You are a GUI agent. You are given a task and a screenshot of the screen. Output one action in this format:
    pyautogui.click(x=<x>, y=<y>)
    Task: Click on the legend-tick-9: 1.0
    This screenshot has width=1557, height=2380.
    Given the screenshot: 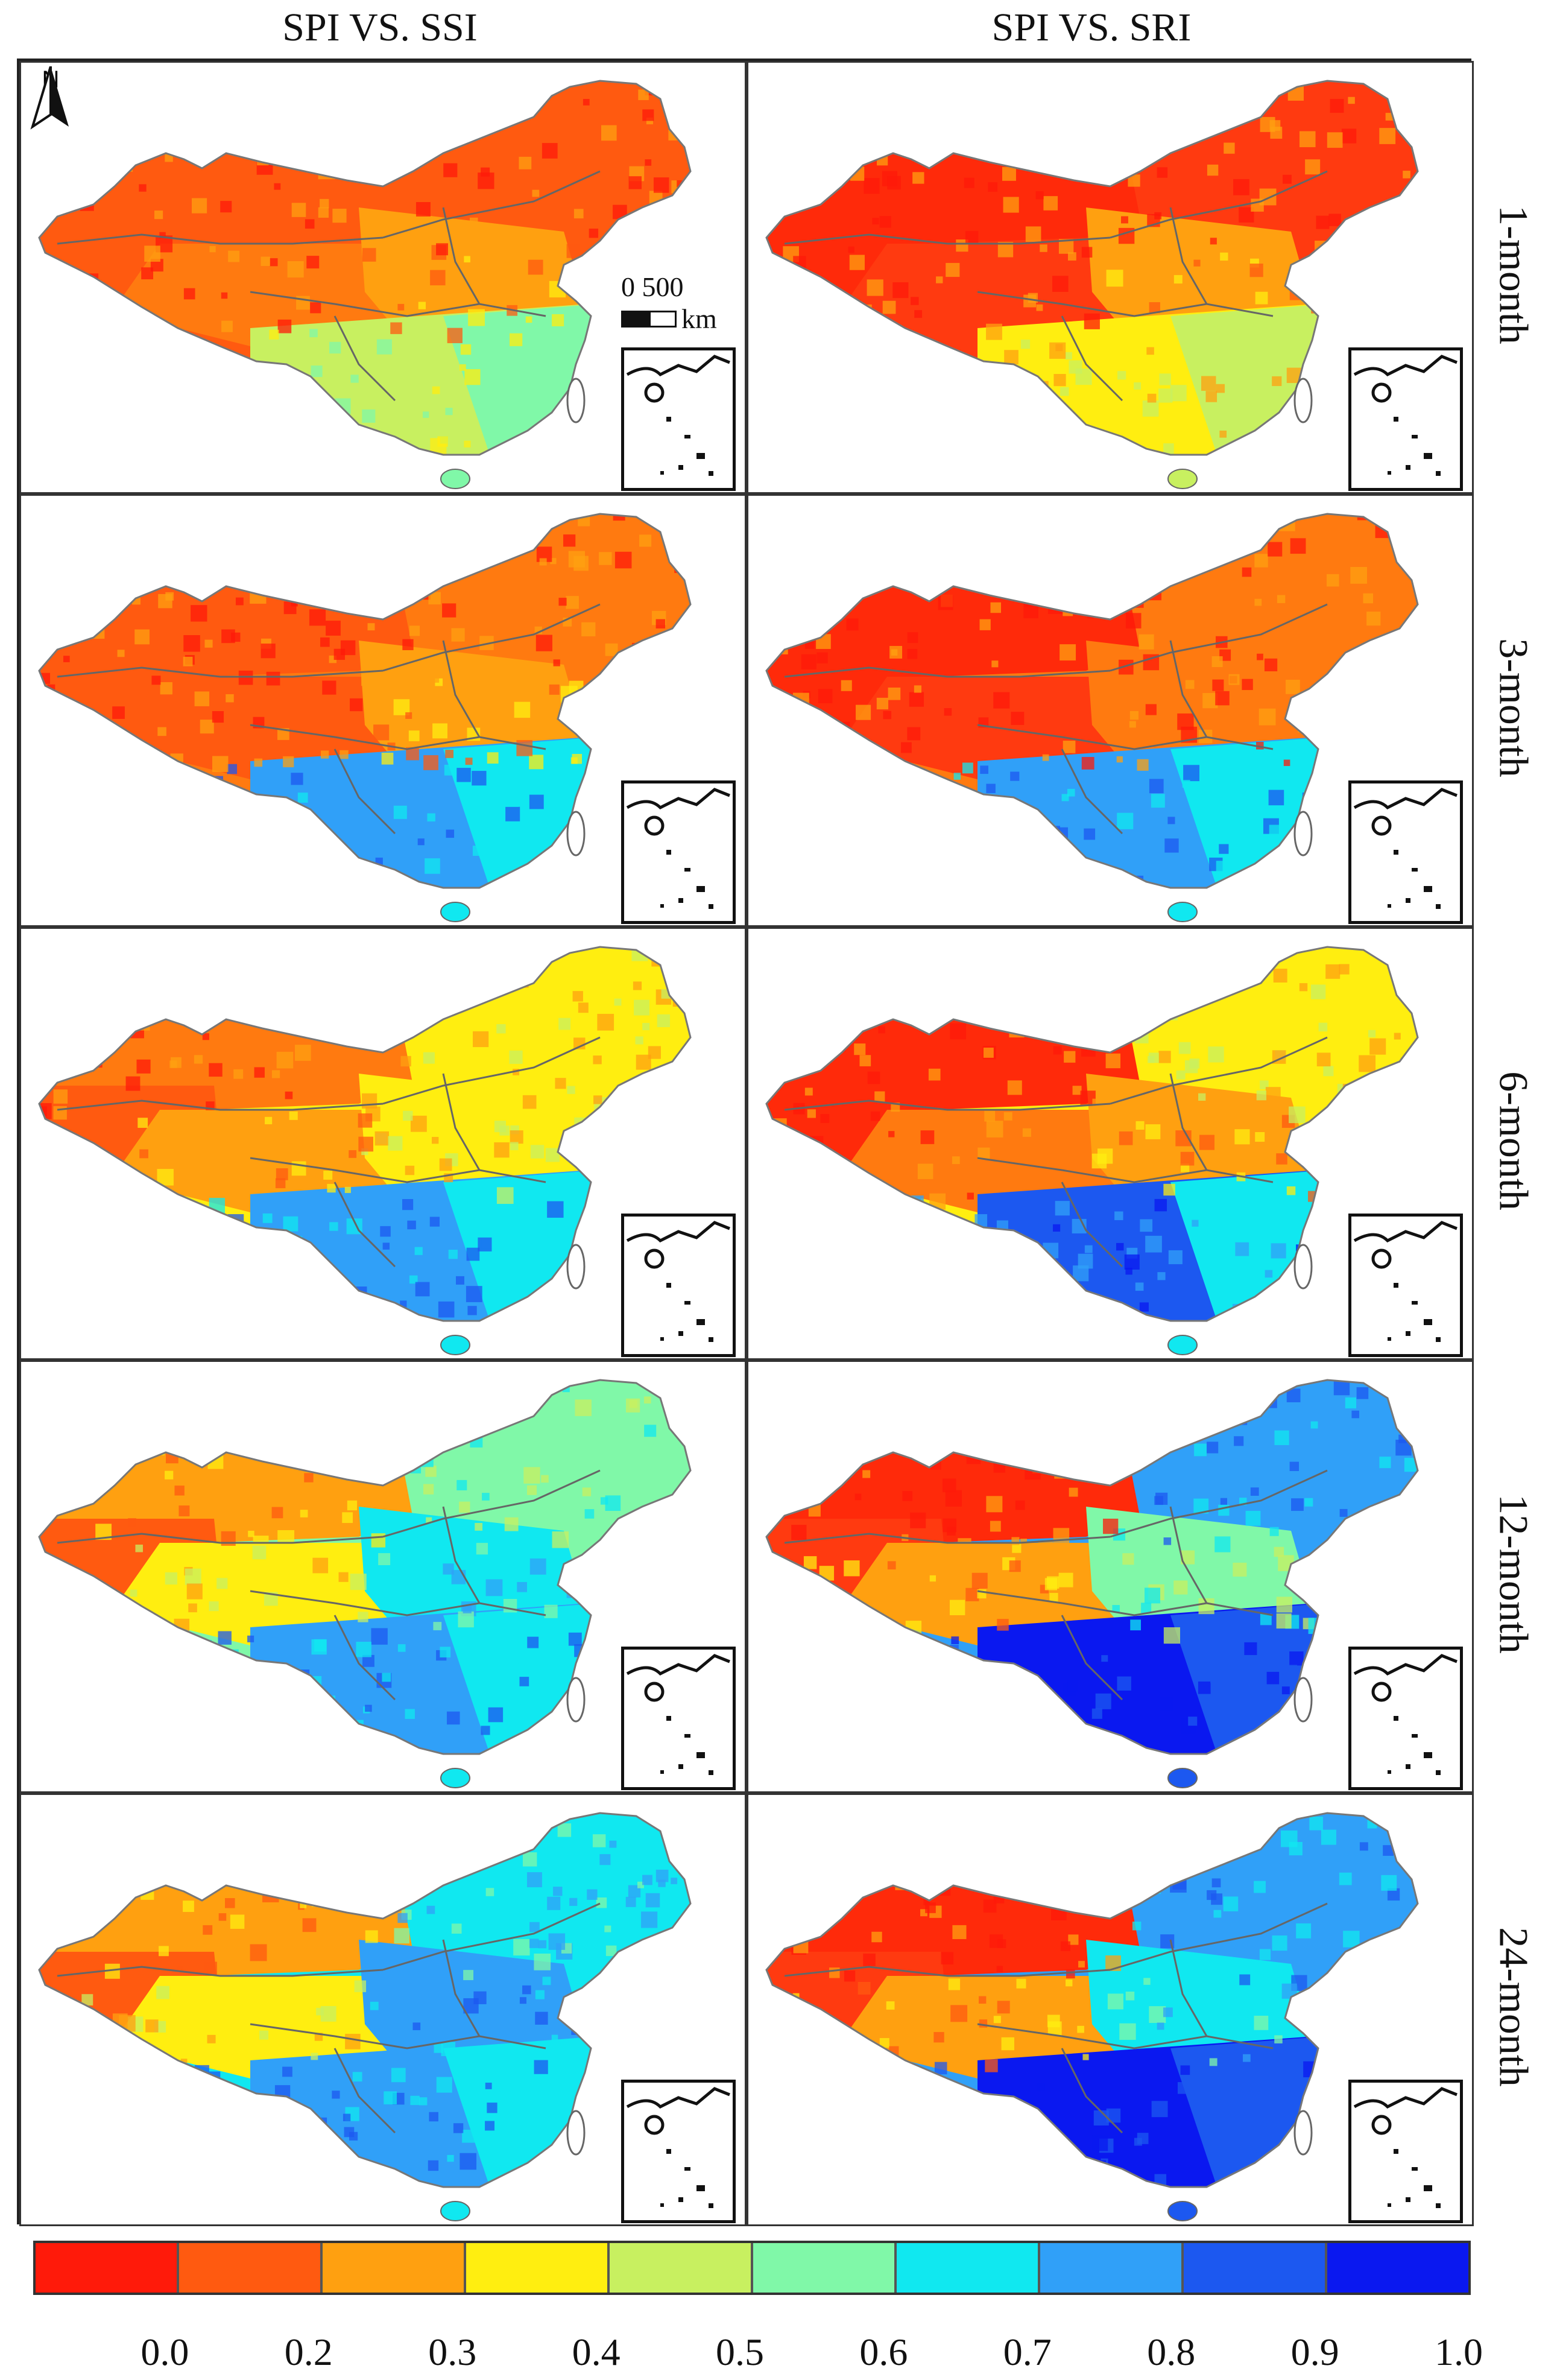 What is the action you would take?
    pyautogui.click(x=1459, y=2352)
    